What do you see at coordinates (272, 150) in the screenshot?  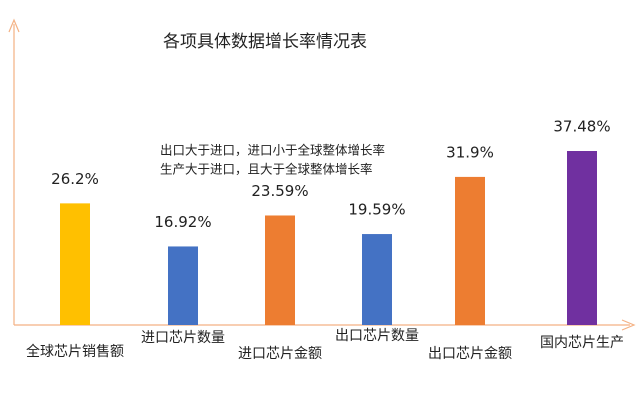 I see `annotation: 出口大于进口，进口小于全球整体增长率` at bounding box center [272, 150].